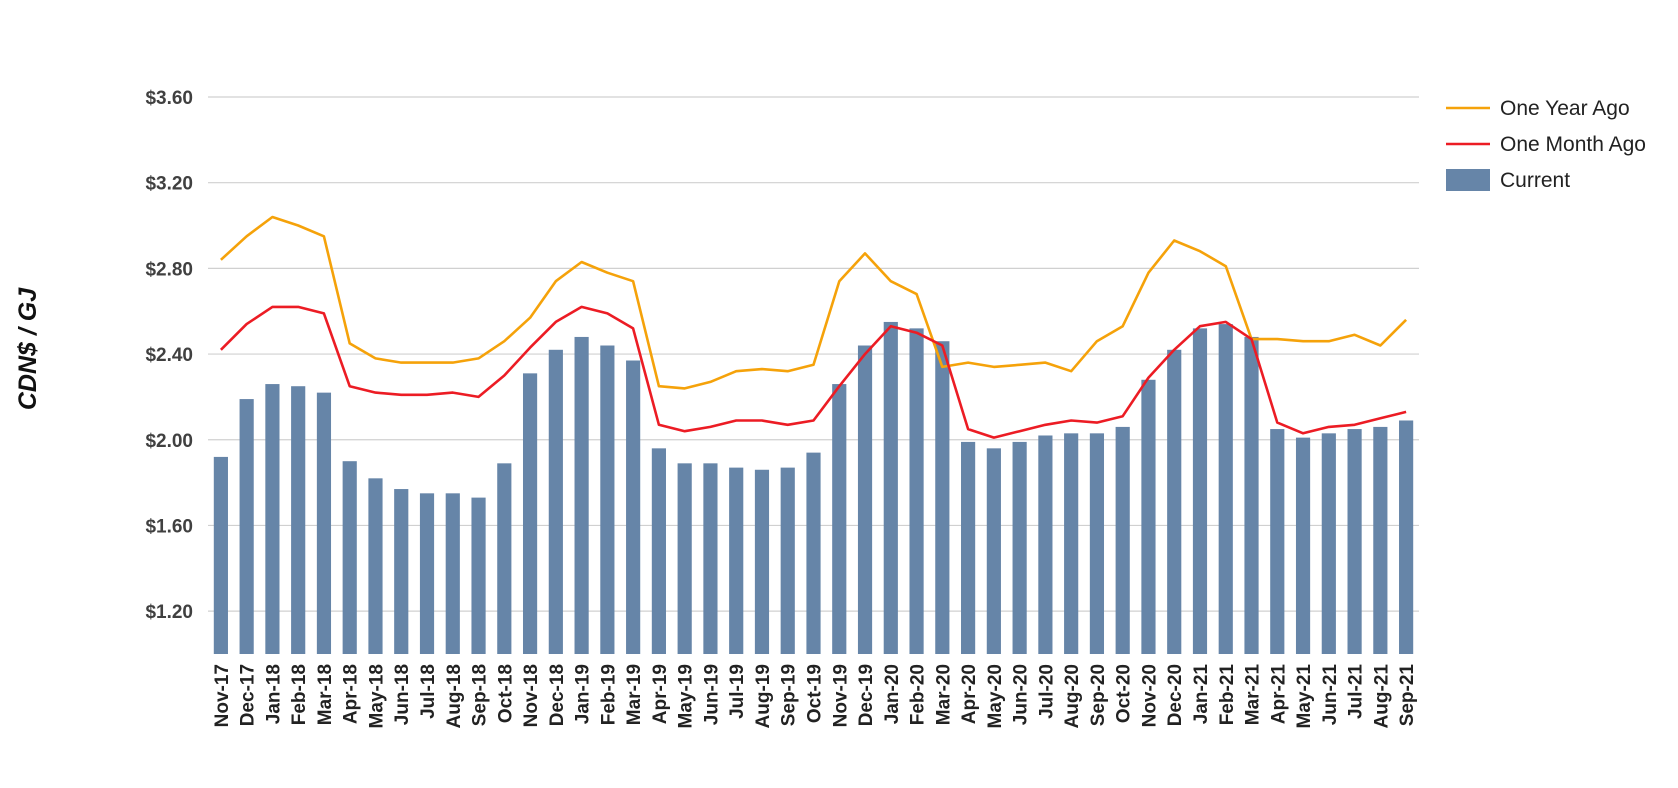  What do you see at coordinates (686, 696) in the screenshot?
I see `x-tick-label: May-19` at bounding box center [686, 696].